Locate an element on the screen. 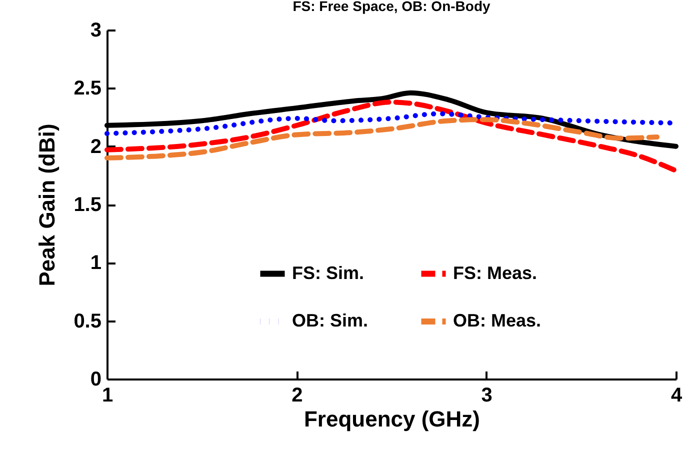 The width and height of the screenshot is (688, 461). x-tick-label: 3 is located at coordinates (486, 395).